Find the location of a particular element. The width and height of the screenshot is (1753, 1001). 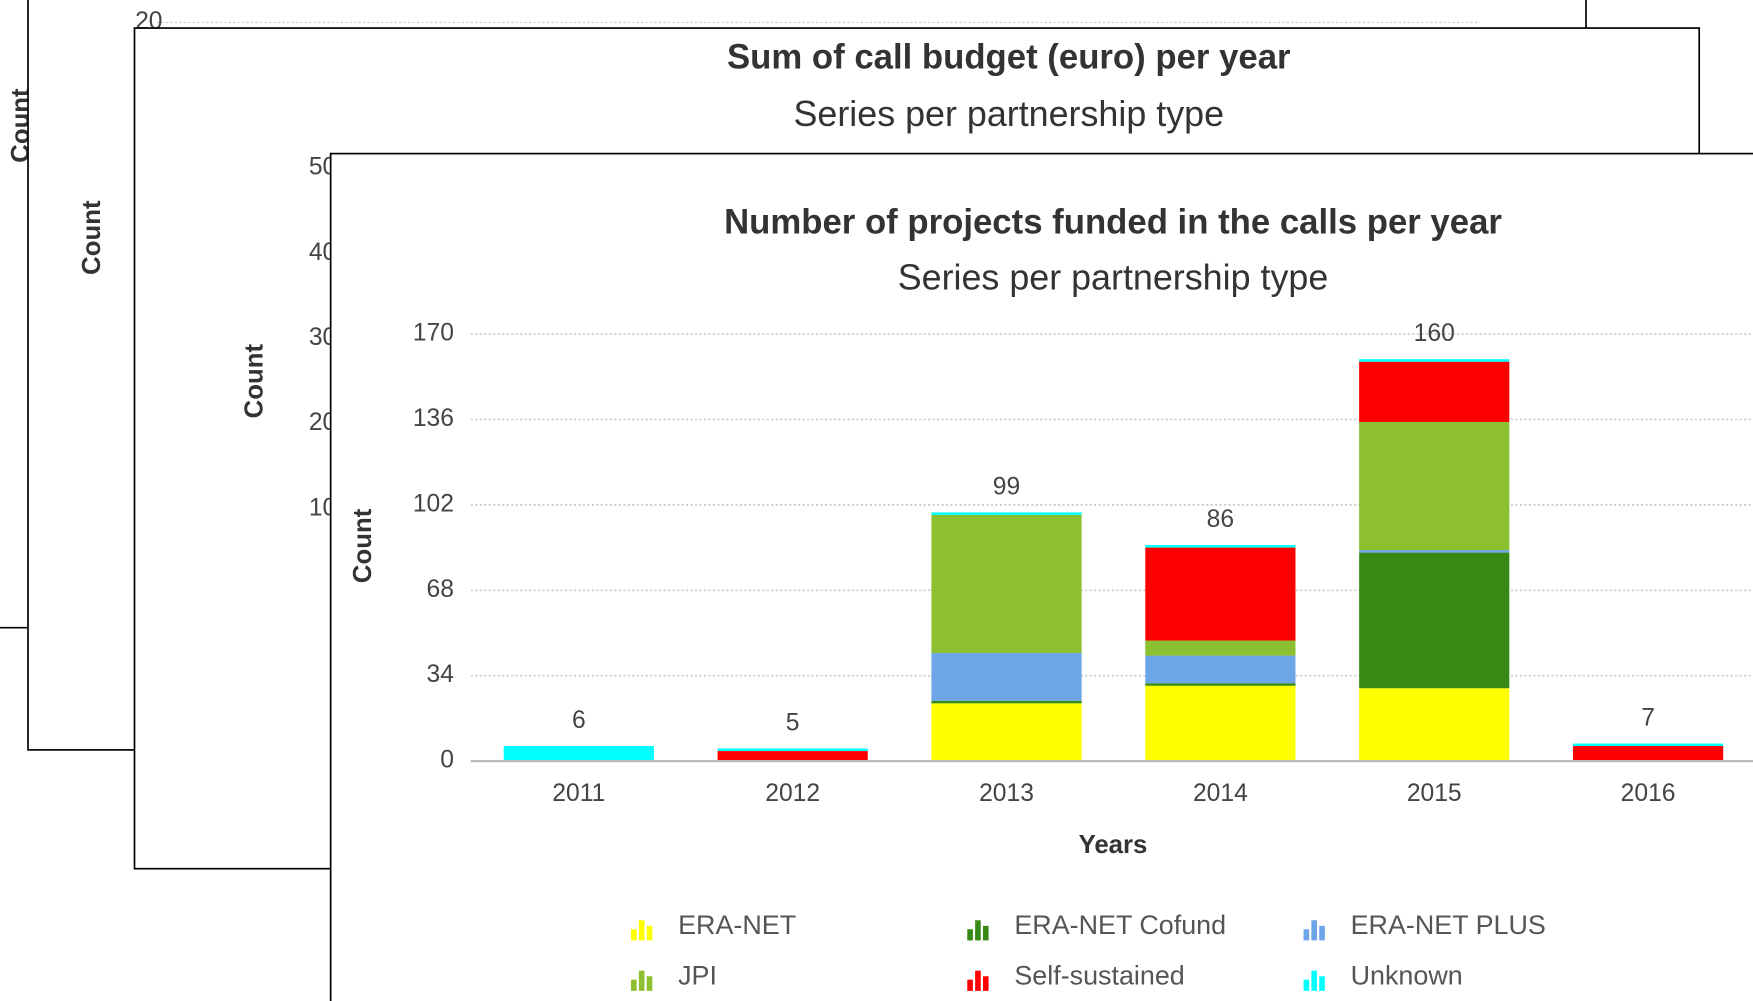

total-label: 99 is located at coordinates (1006, 486).